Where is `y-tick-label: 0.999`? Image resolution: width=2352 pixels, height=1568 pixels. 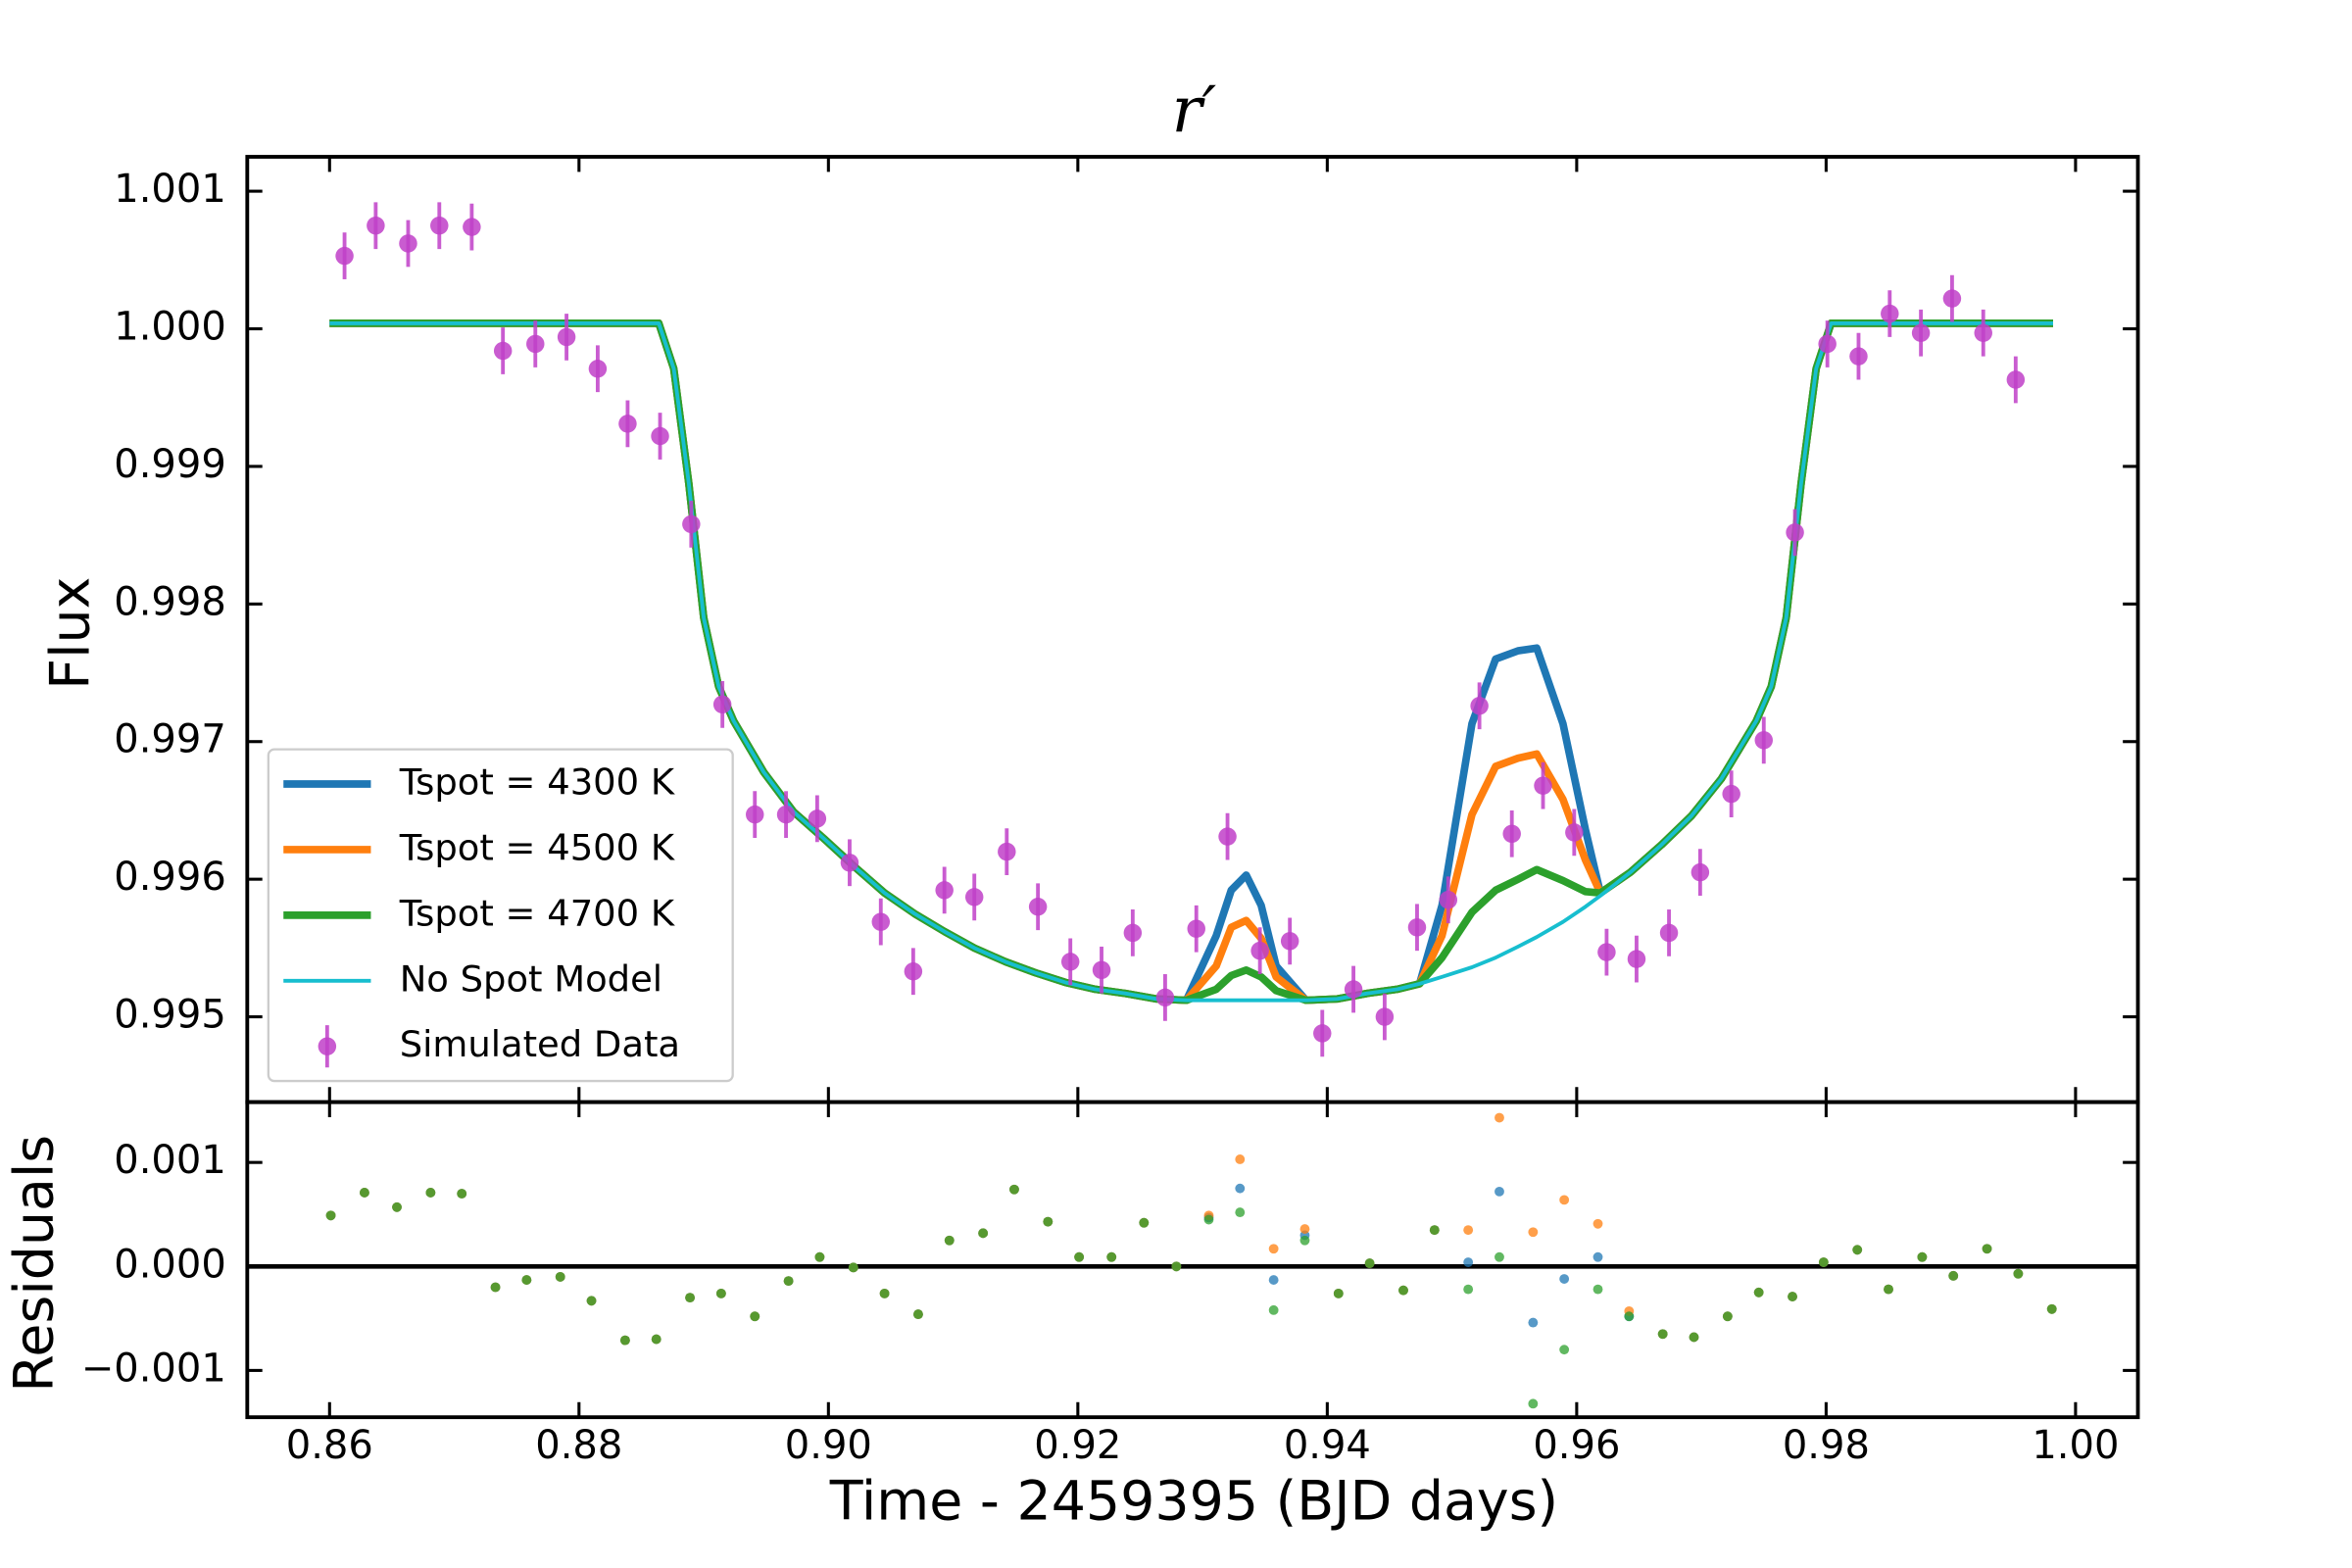 y-tick-label: 0.999 is located at coordinates (170, 464).